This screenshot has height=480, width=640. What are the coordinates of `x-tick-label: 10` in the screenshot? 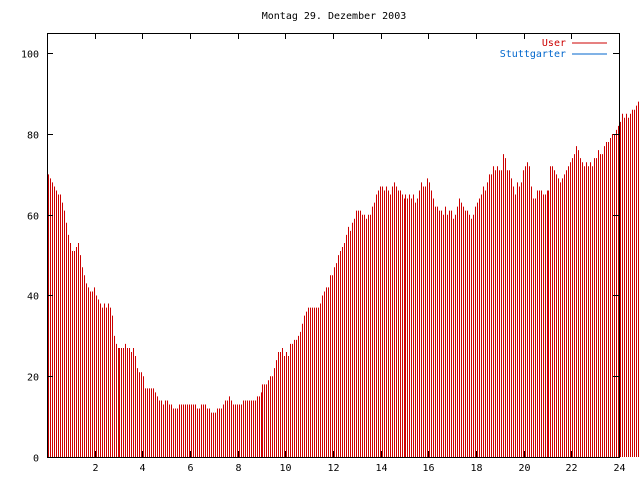 It's located at (285, 468).